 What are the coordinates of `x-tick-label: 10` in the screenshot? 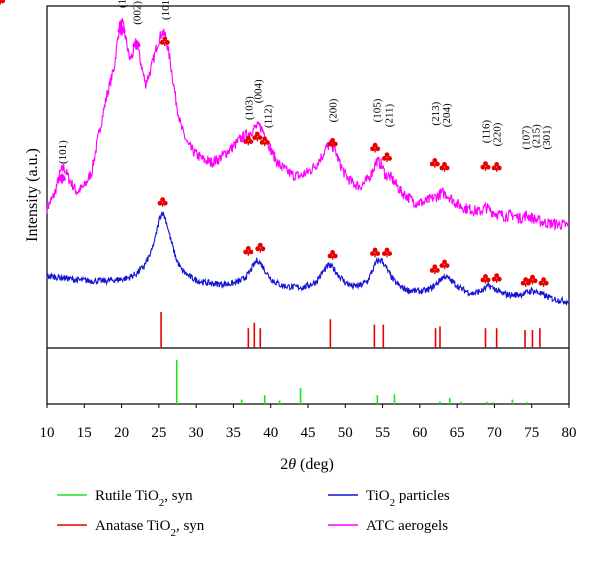 It's located at (47, 433).